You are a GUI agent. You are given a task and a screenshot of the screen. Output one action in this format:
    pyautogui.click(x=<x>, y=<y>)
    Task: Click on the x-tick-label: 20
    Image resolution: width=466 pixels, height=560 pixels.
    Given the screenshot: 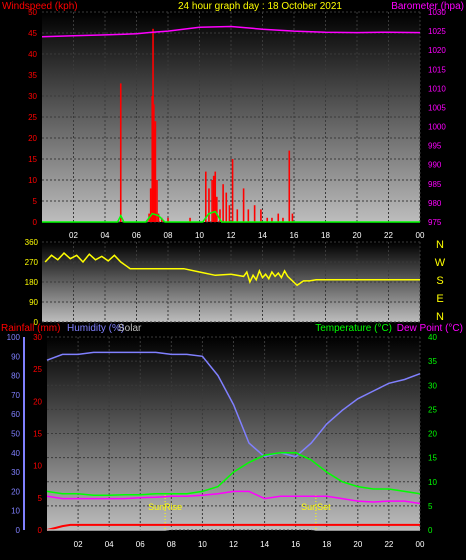 What is the action you would take?
    pyautogui.click(x=357, y=235)
    